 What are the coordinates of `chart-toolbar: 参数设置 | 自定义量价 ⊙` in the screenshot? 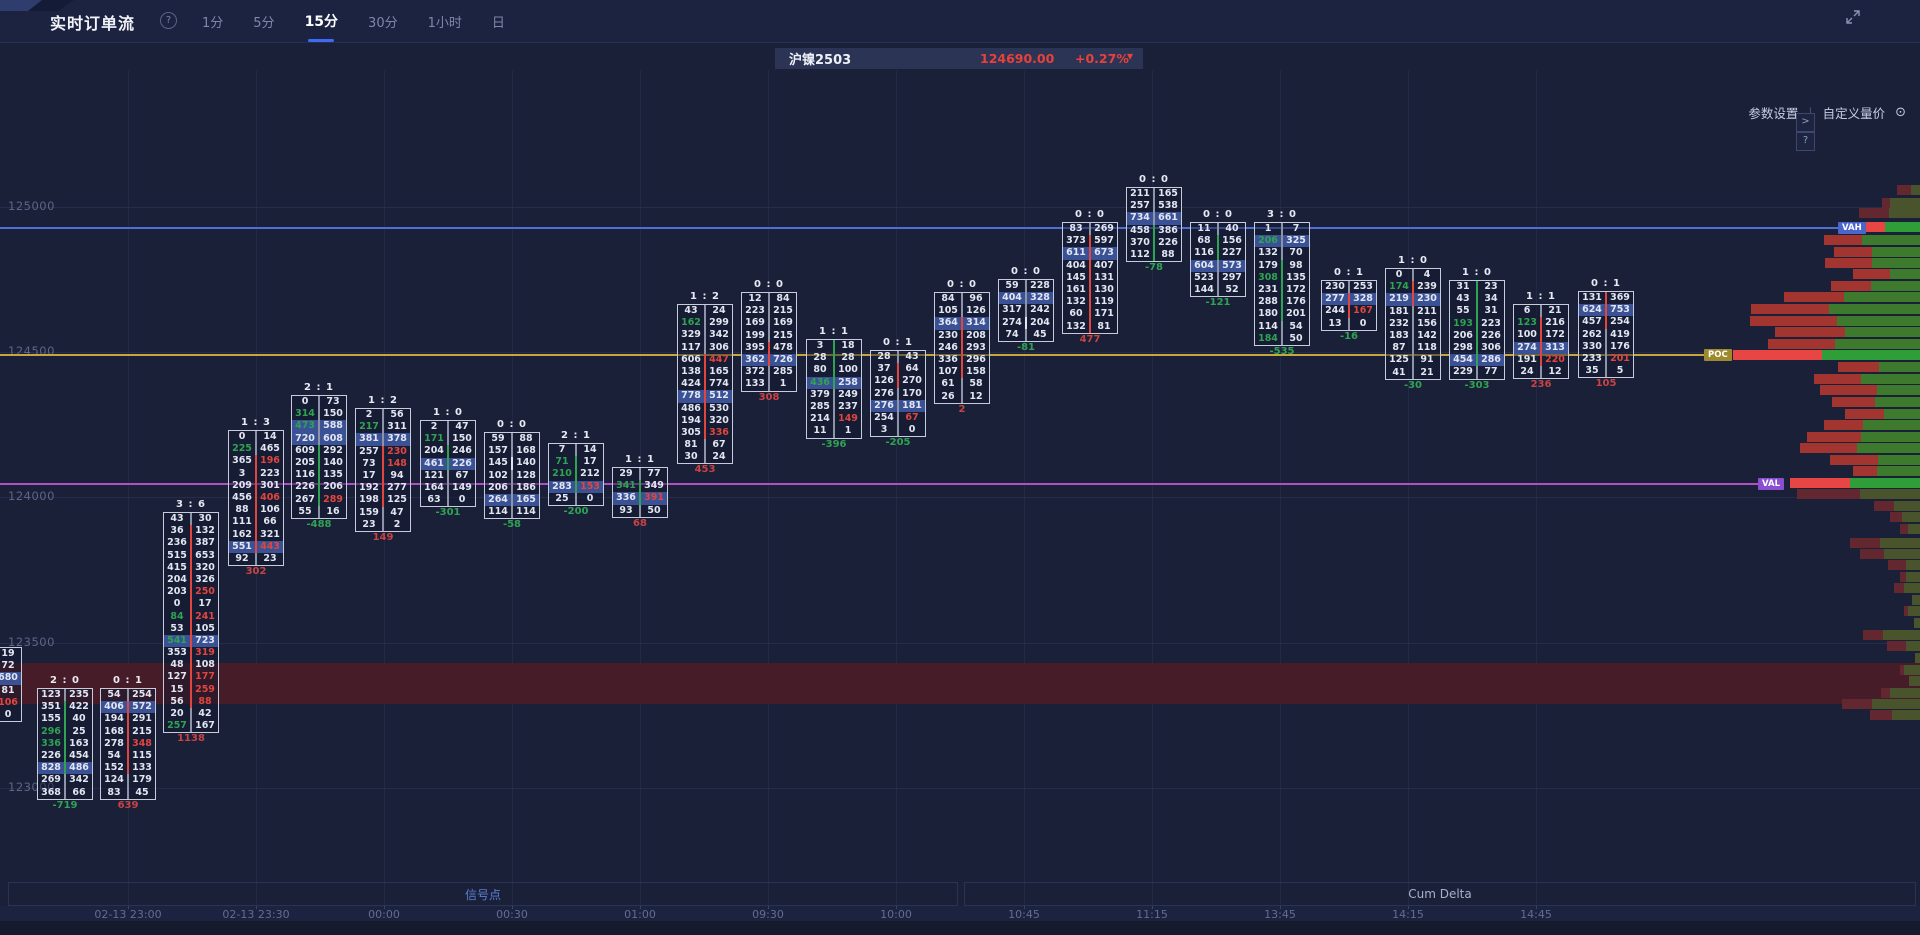 It's located at (1827, 112).